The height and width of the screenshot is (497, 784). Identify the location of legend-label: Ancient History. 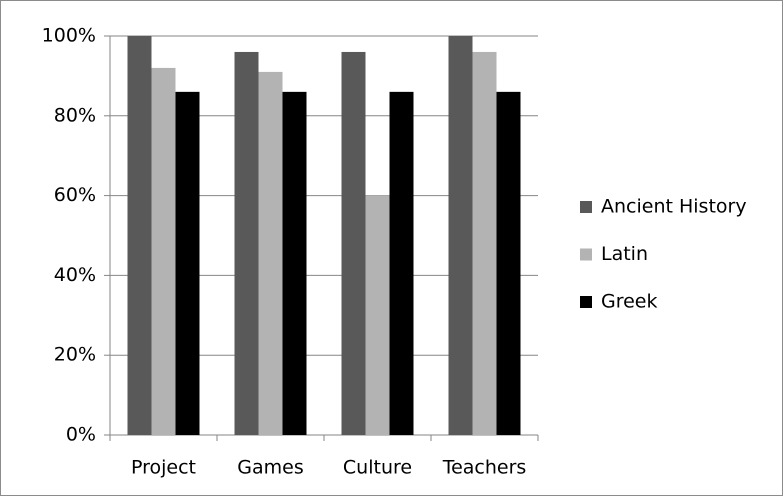
(674, 207).